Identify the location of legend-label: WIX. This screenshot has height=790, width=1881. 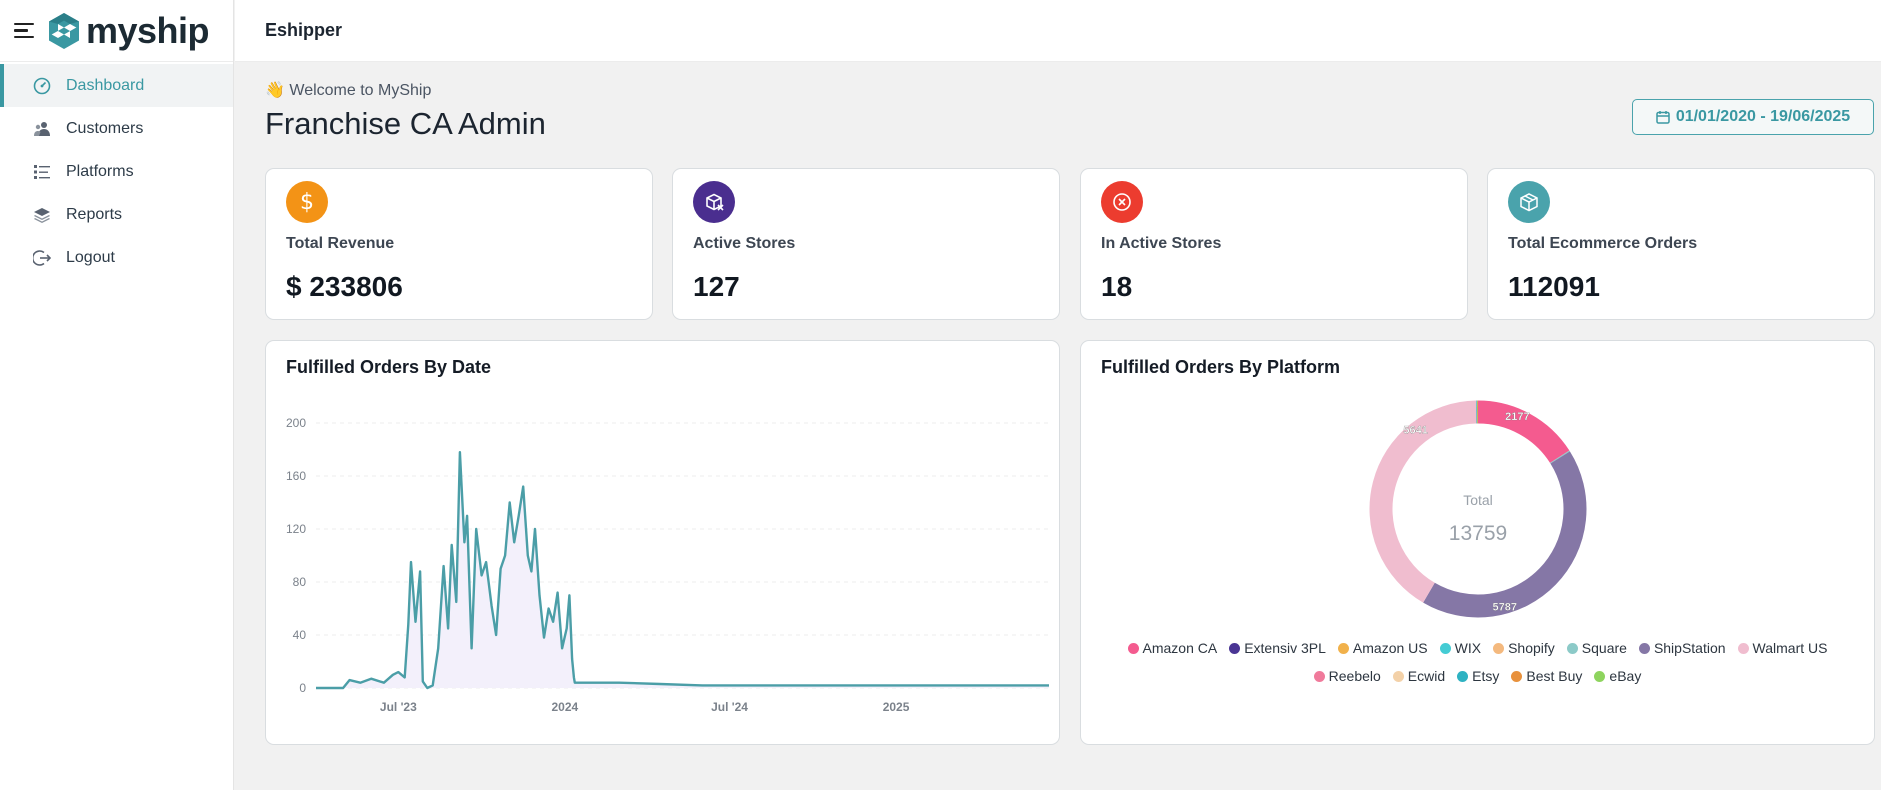
(1468, 648).